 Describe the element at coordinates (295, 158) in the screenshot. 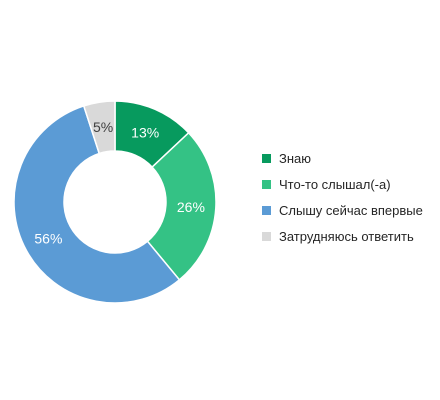

I see `legend-label: Знаю` at that location.